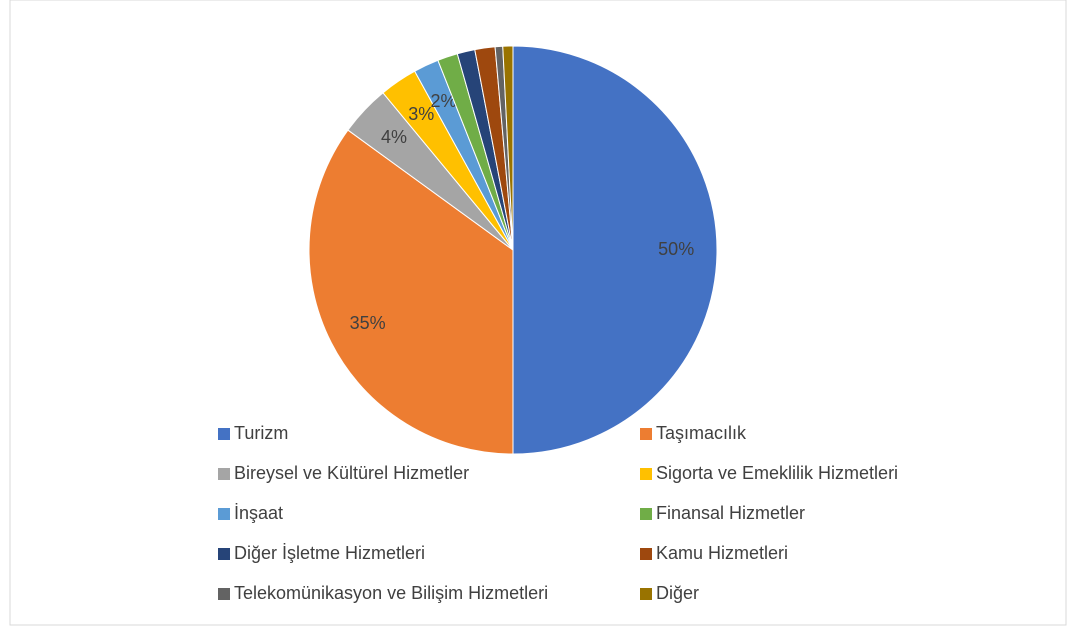  What do you see at coordinates (777, 473) in the screenshot?
I see `legend-label: Sigorta ve Emeklilik Hizmetleri` at bounding box center [777, 473].